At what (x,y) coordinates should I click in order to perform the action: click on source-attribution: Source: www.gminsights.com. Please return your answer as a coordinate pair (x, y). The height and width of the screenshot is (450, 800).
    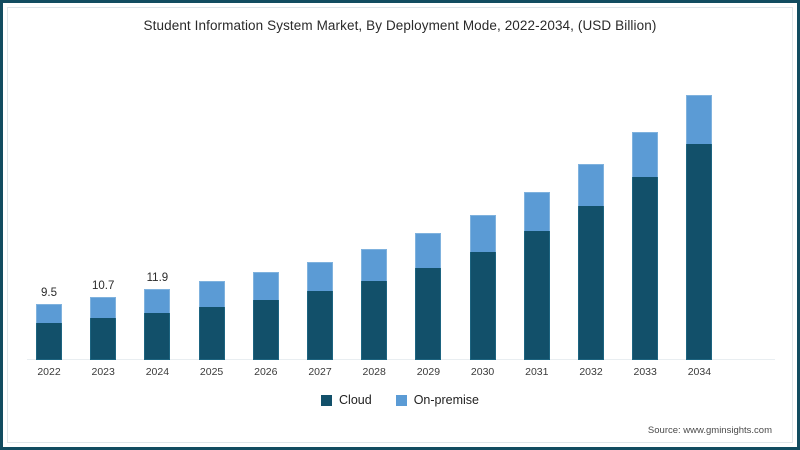
    Looking at the image, I should click on (709, 430).